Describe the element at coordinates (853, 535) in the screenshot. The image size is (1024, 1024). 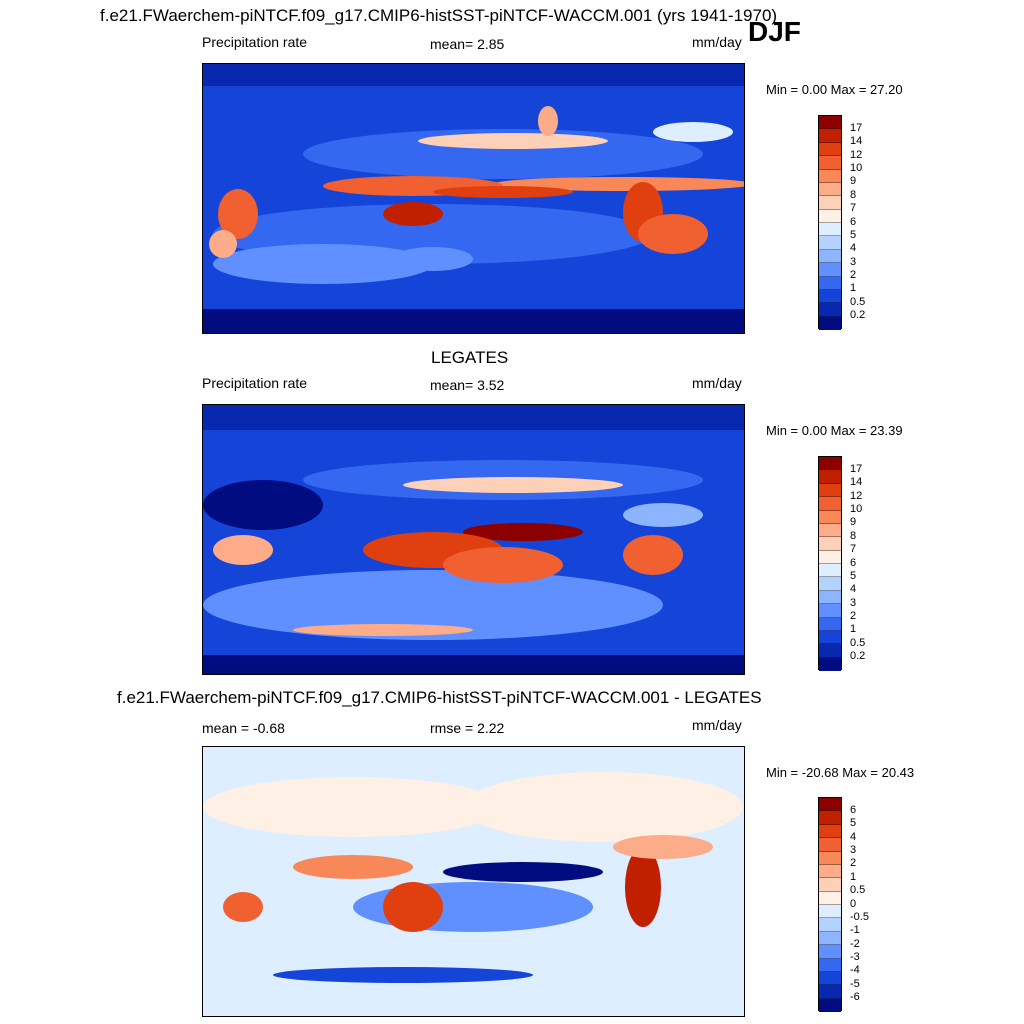
I see `colorbar-tick-label: 8` at that location.